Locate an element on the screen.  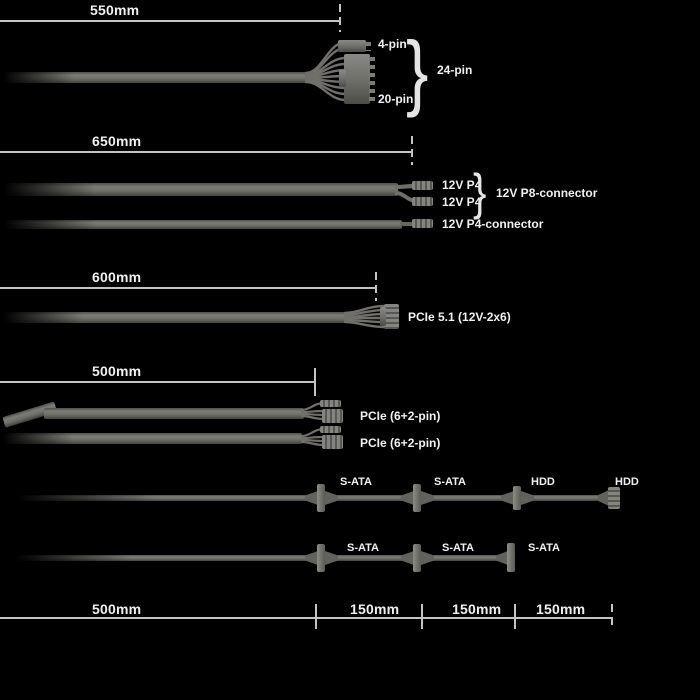
bottom-ruler-label-500mm: 500mm is located at coordinates (117, 609).